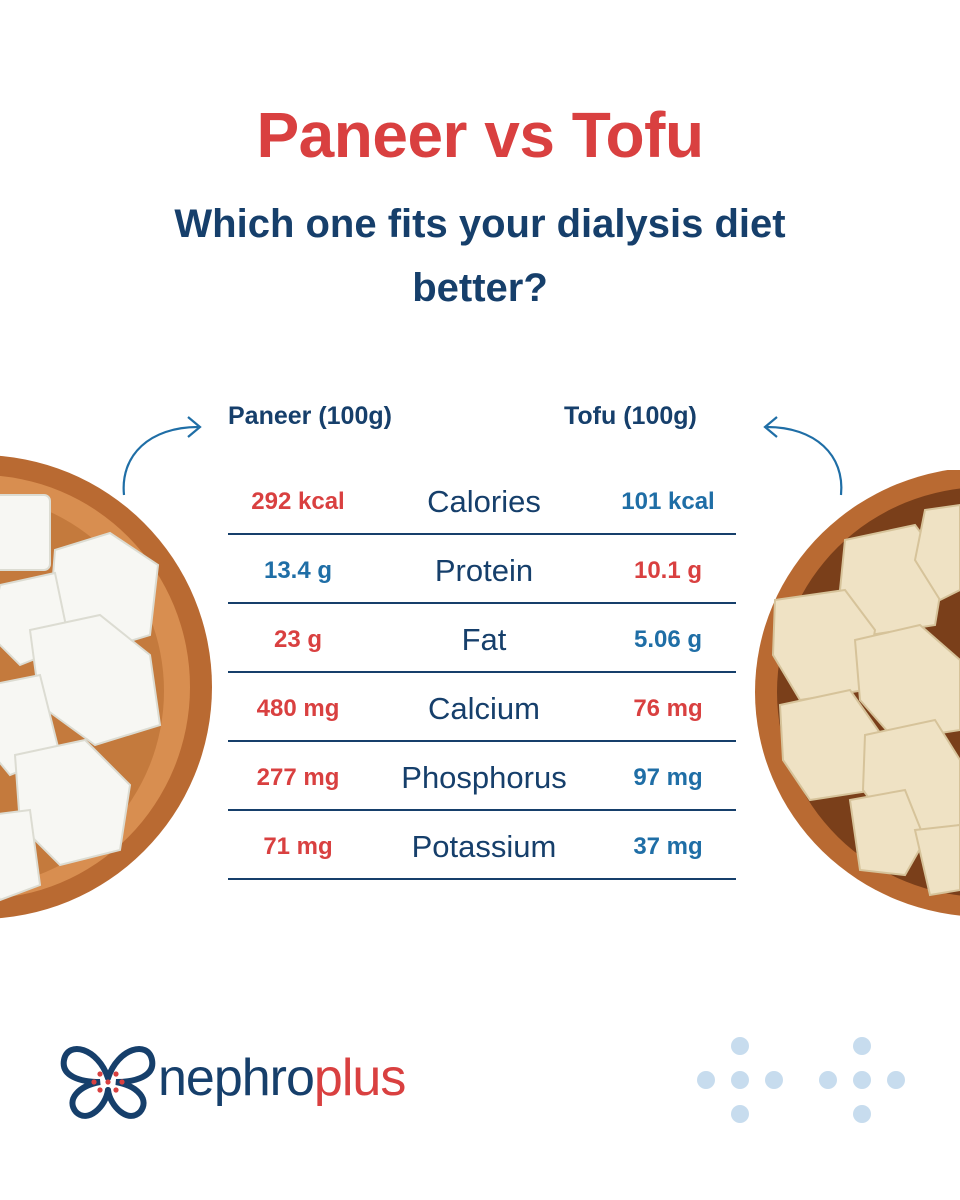  Describe the element at coordinates (298, 777) in the screenshot. I see `paneer-value: 277 mg` at that location.